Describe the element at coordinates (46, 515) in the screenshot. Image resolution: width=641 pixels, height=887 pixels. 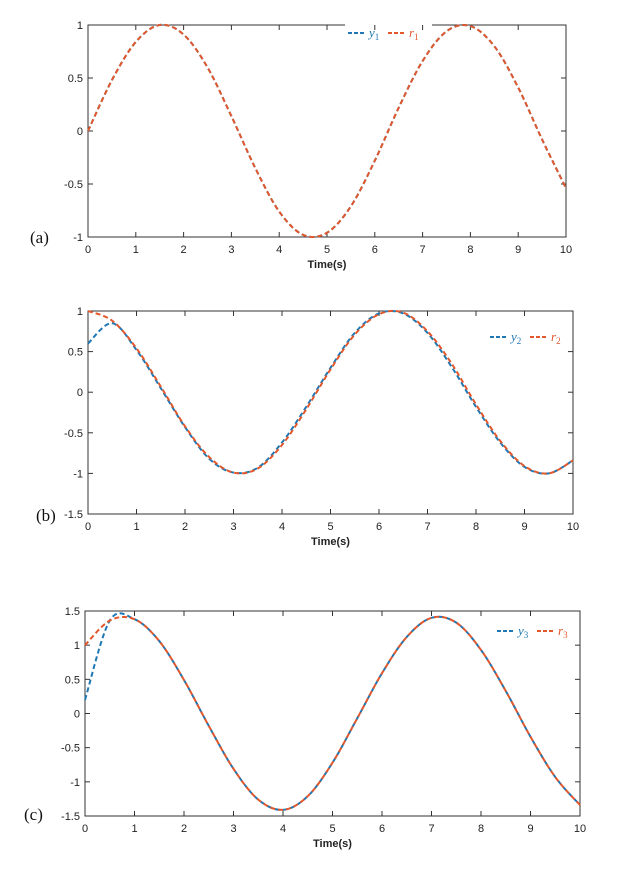
I see `panel-label: (b)` at that location.